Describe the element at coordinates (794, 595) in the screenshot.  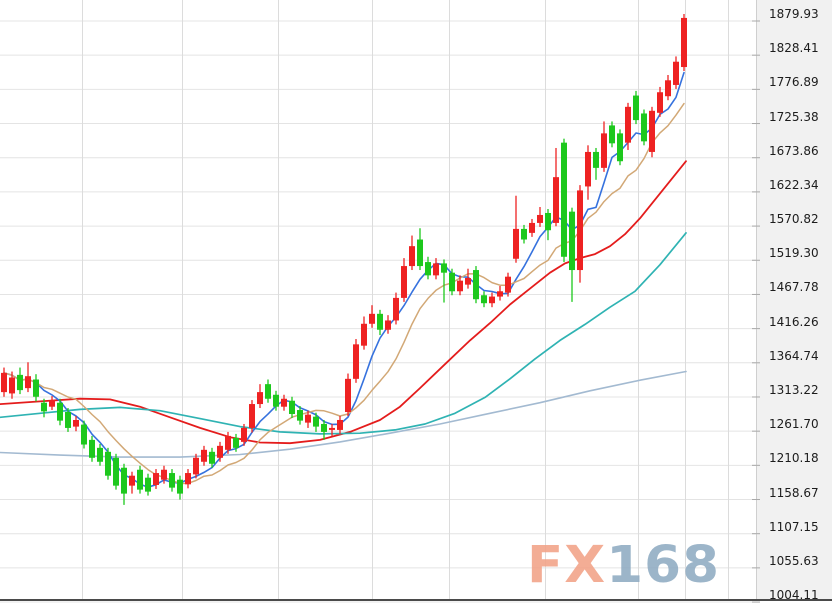
I see `price-axis-label: 1004.11` at that location.